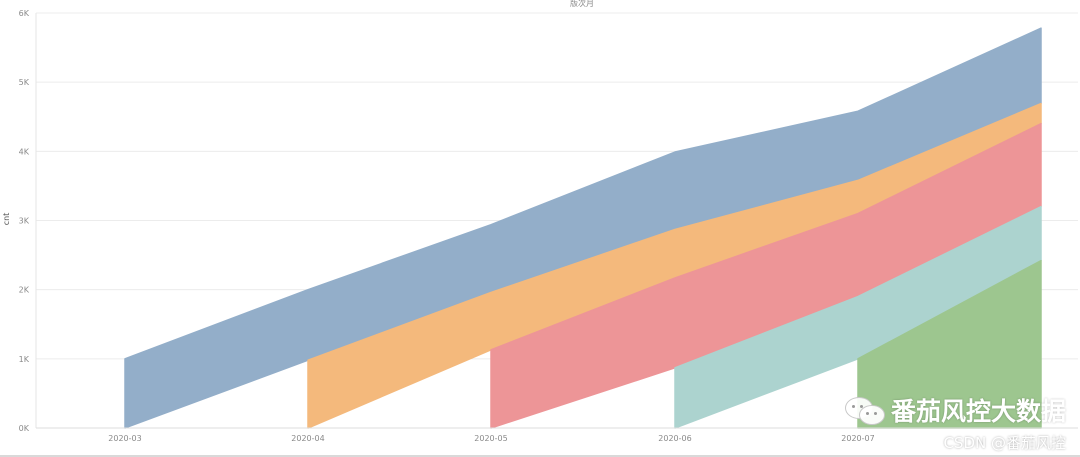 This screenshot has width=1080, height=457. Describe the element at coordinates (24, 359) in the screenshot. I see `y-tick-label: 1K` at that location.